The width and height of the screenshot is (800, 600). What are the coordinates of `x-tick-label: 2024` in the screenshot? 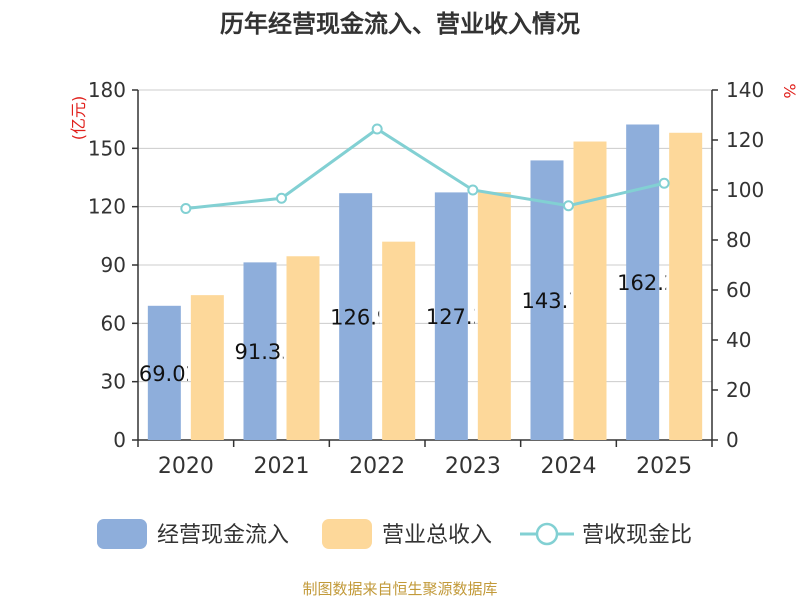 It's located at (569, 466).